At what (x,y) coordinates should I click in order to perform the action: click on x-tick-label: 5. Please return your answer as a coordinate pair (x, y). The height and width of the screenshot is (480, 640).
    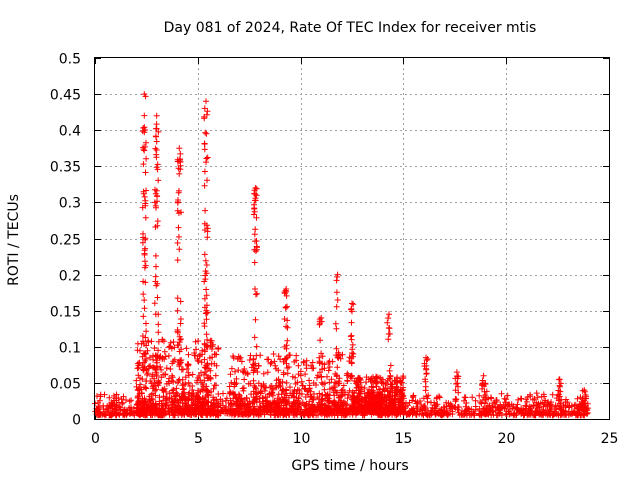
    Looking at the image, I should click on (198, 439).